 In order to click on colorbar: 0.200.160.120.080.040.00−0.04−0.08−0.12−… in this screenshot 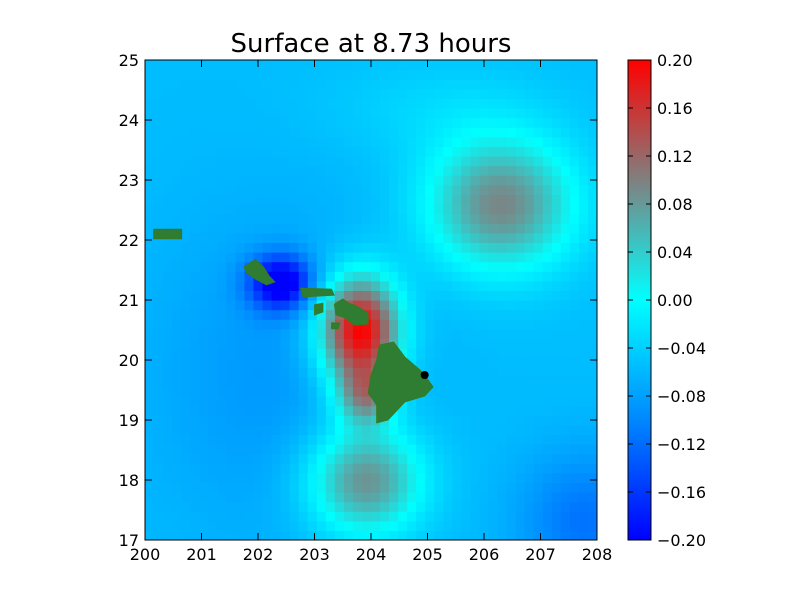, I will do `click(666, 300)`.